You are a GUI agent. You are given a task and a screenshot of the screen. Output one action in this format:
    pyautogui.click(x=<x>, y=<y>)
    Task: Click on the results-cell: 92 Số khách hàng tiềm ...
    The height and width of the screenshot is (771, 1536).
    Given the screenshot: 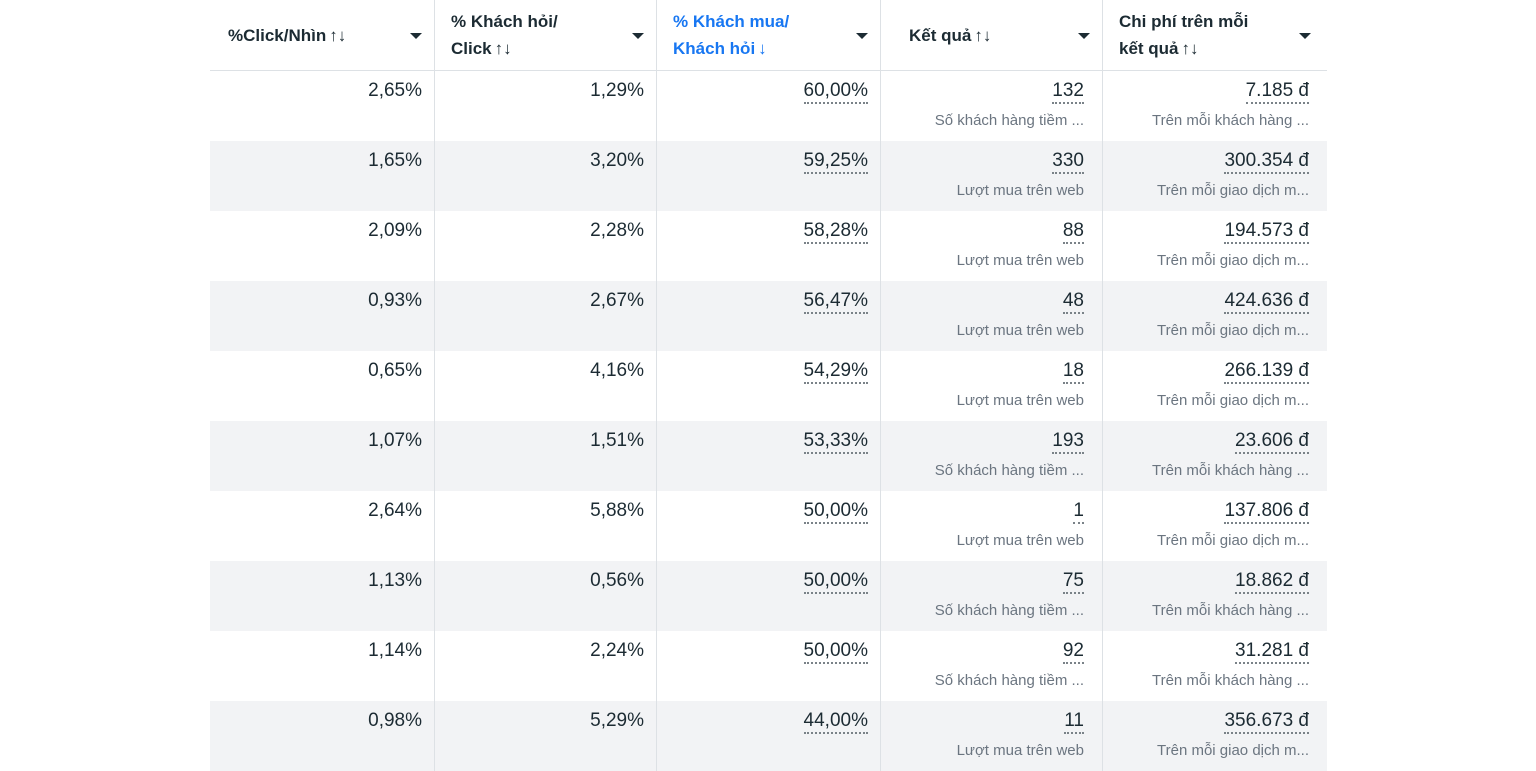 What is the action you would take?
    pyautogui.click(x=992, y=666)
    